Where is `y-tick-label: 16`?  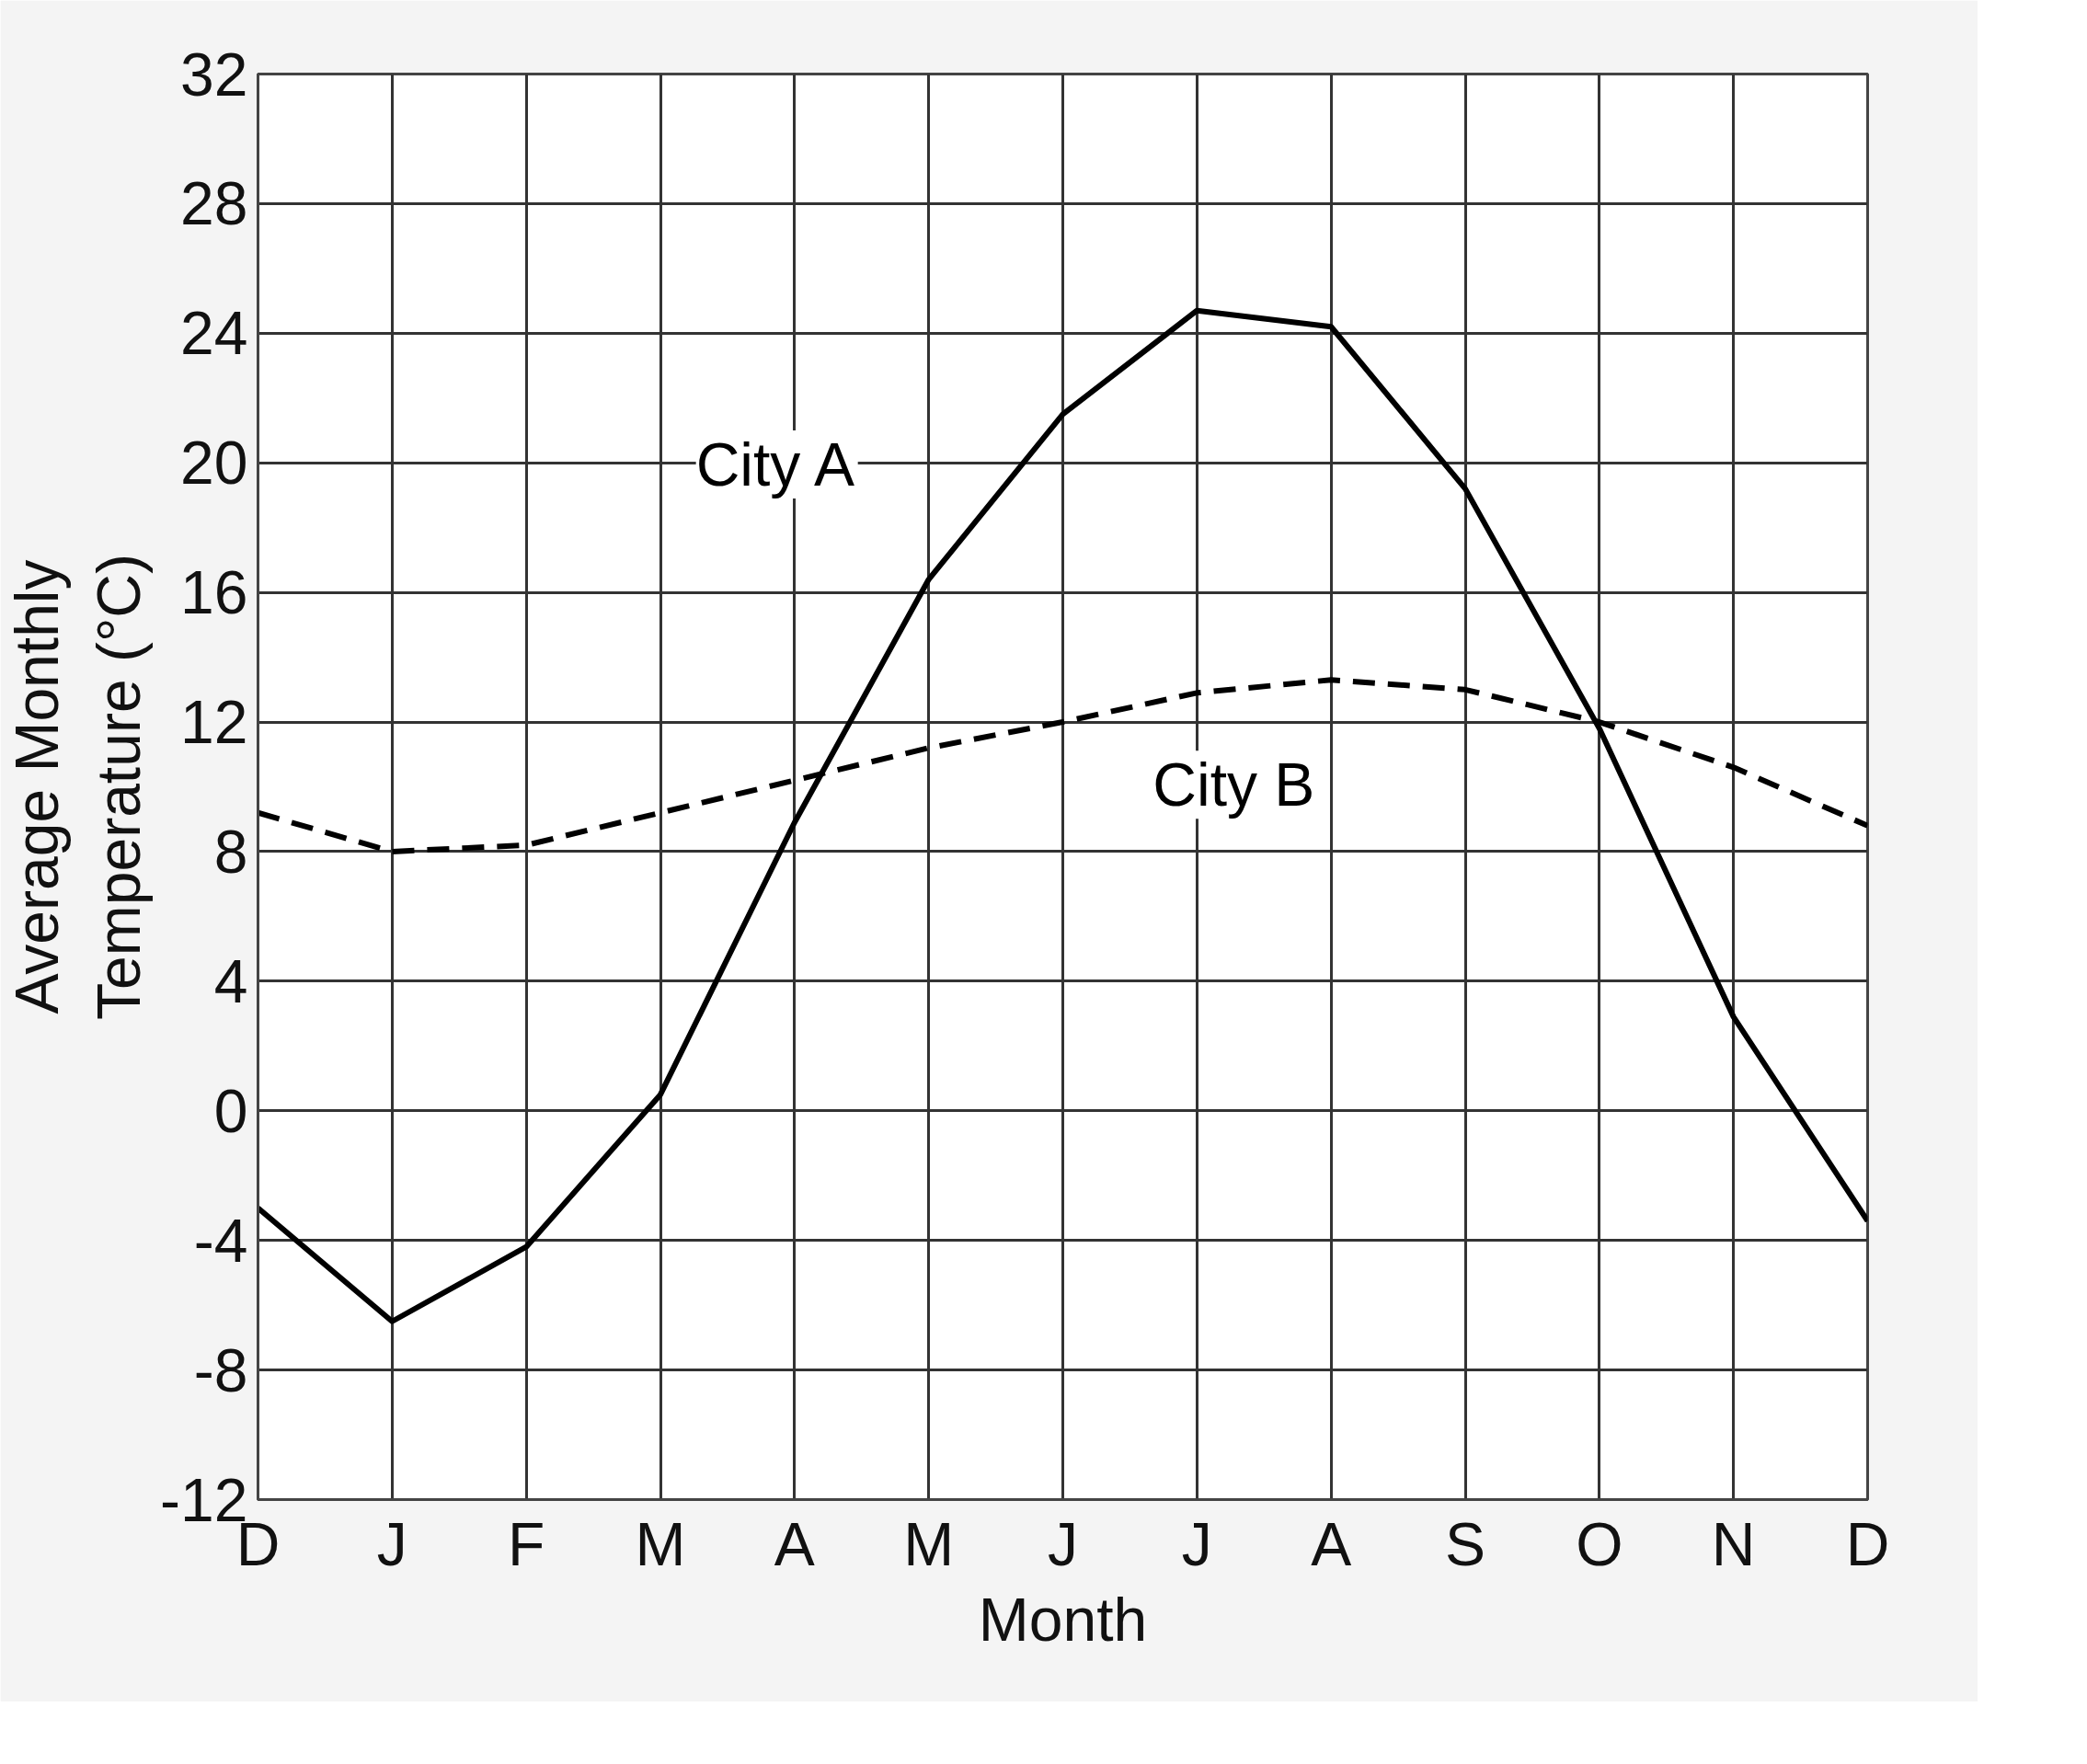
y-tick-label: 16 is located at coordinates (214, 592).